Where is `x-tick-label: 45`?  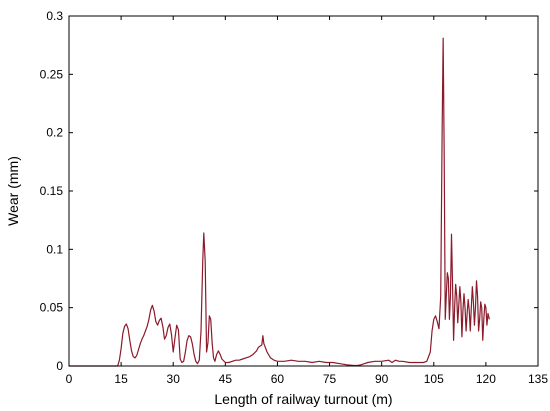 x-tick-label: 45 is located at coordinates (226, 379).